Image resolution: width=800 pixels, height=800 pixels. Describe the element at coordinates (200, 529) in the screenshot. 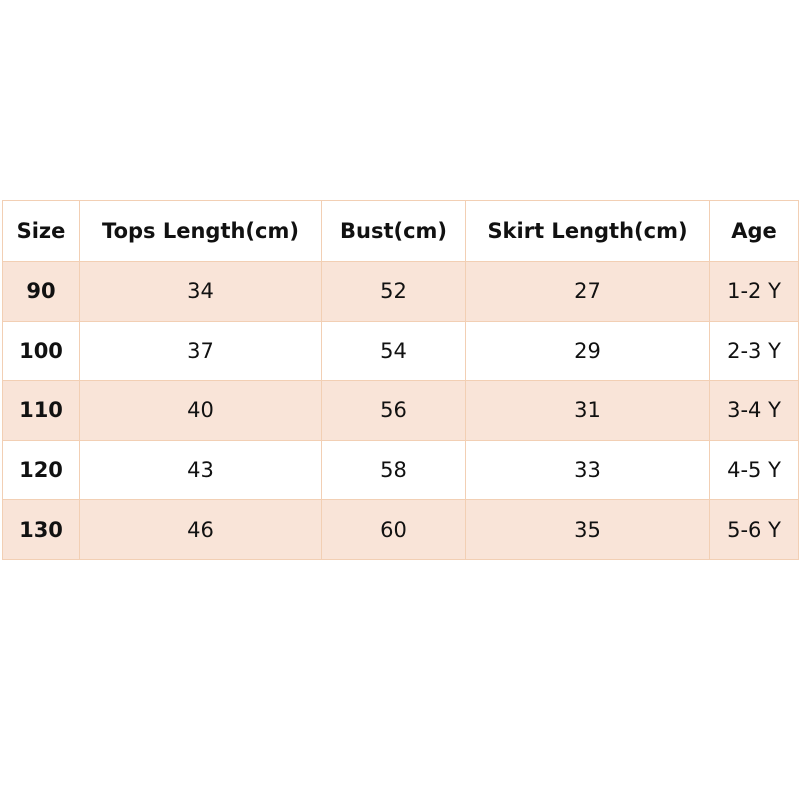

I see `table-cell: 46` at that location.